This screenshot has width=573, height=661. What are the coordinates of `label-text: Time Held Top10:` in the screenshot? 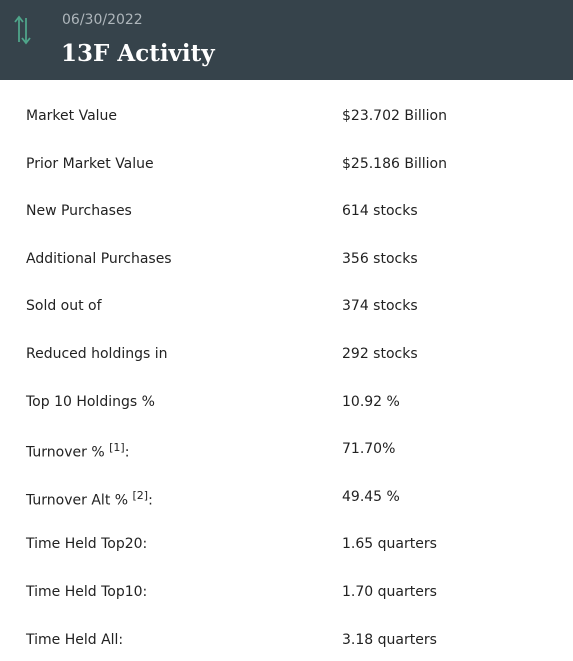 It's located at (87, 592).